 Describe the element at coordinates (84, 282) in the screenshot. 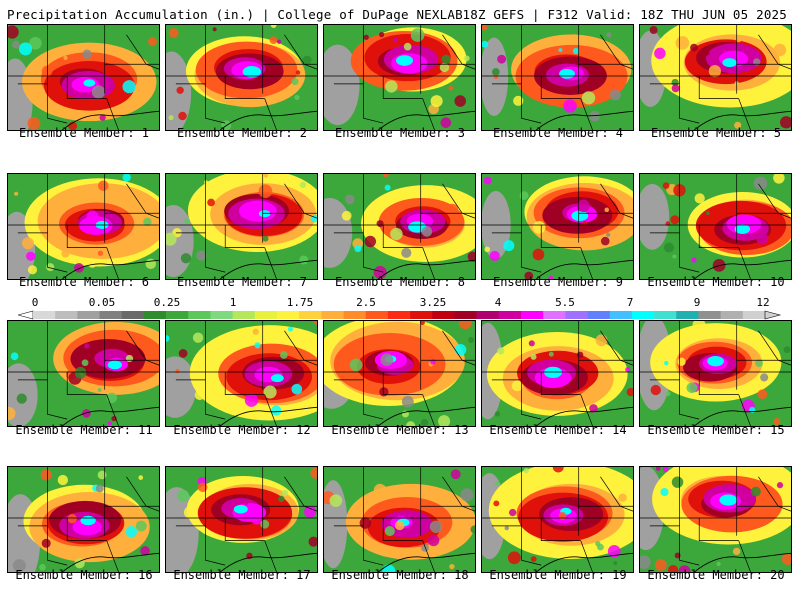

I see `ensemble-member-caption: Ensemble Member: 6` at that location.